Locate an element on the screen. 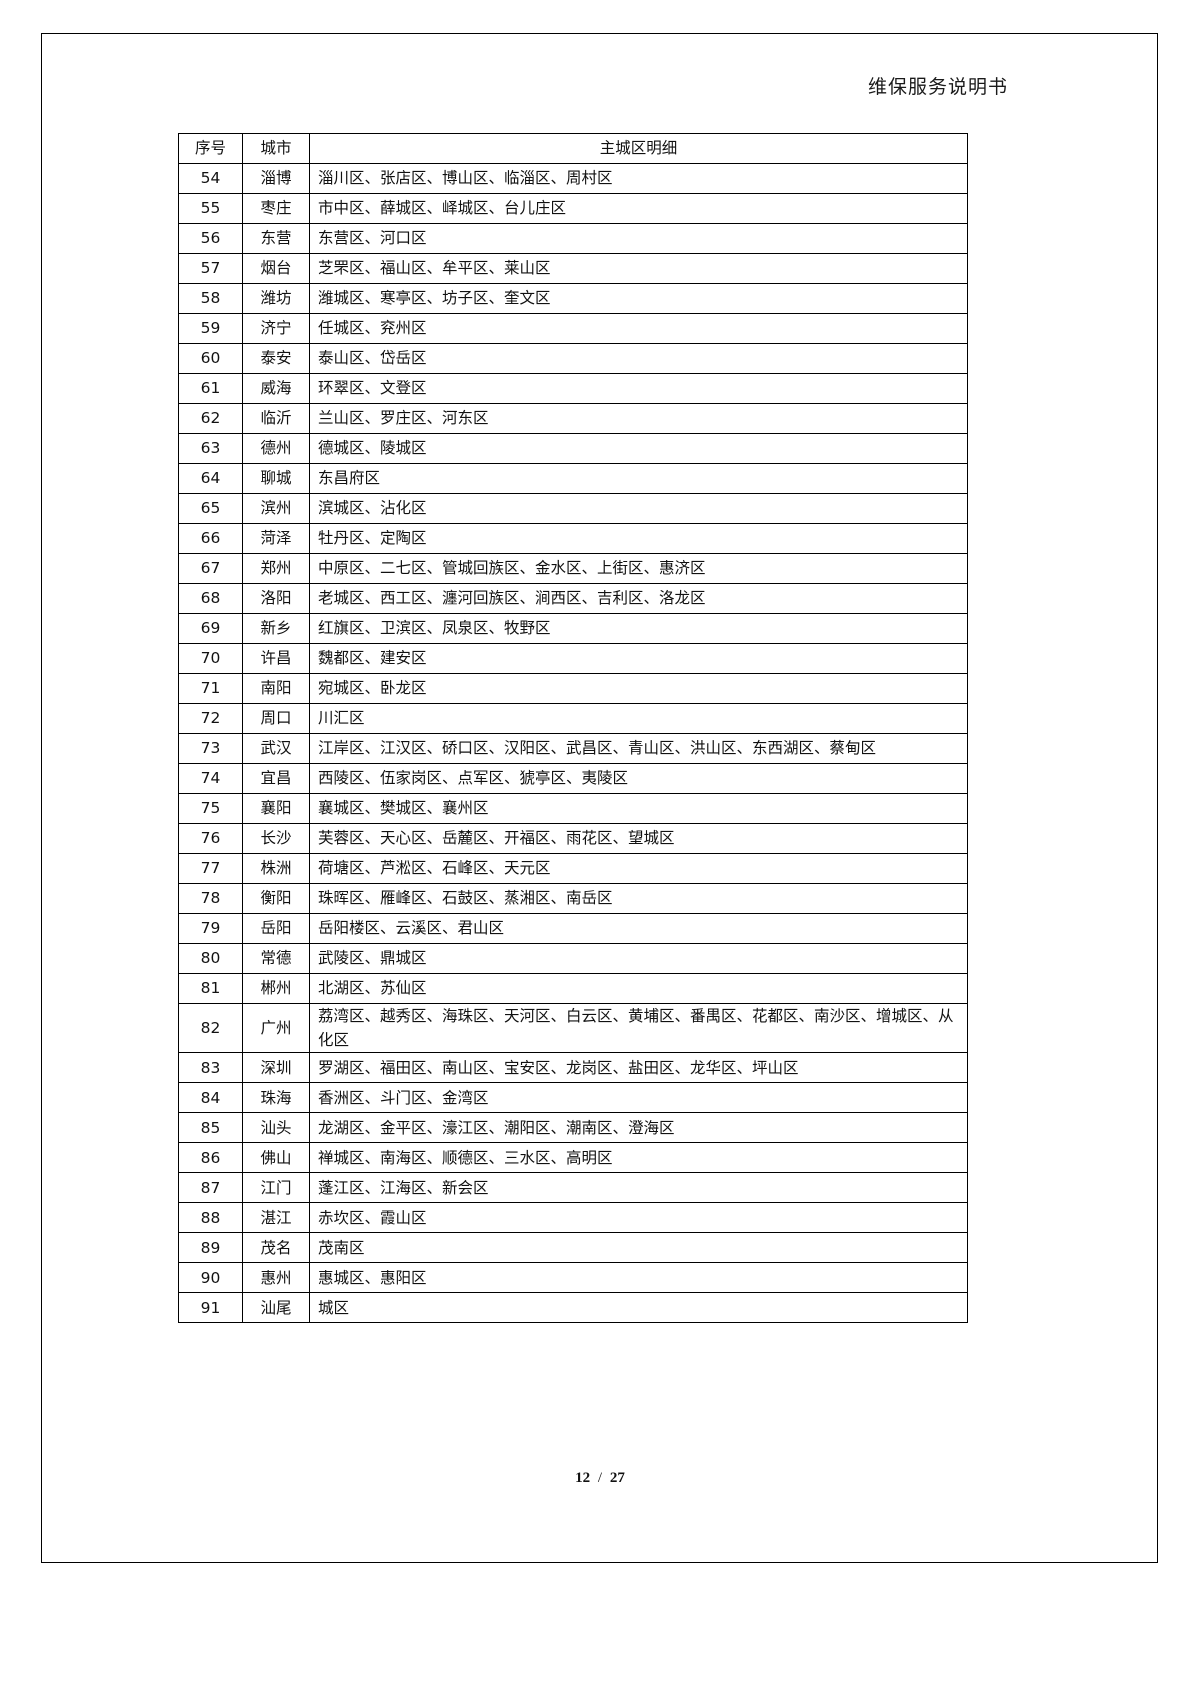 The height and width of the screenshot is (1698, 1200). table-row: 57 烟台 芝罘区、福山区、牟平区、莱山区 is located at coordinates (573, 268).